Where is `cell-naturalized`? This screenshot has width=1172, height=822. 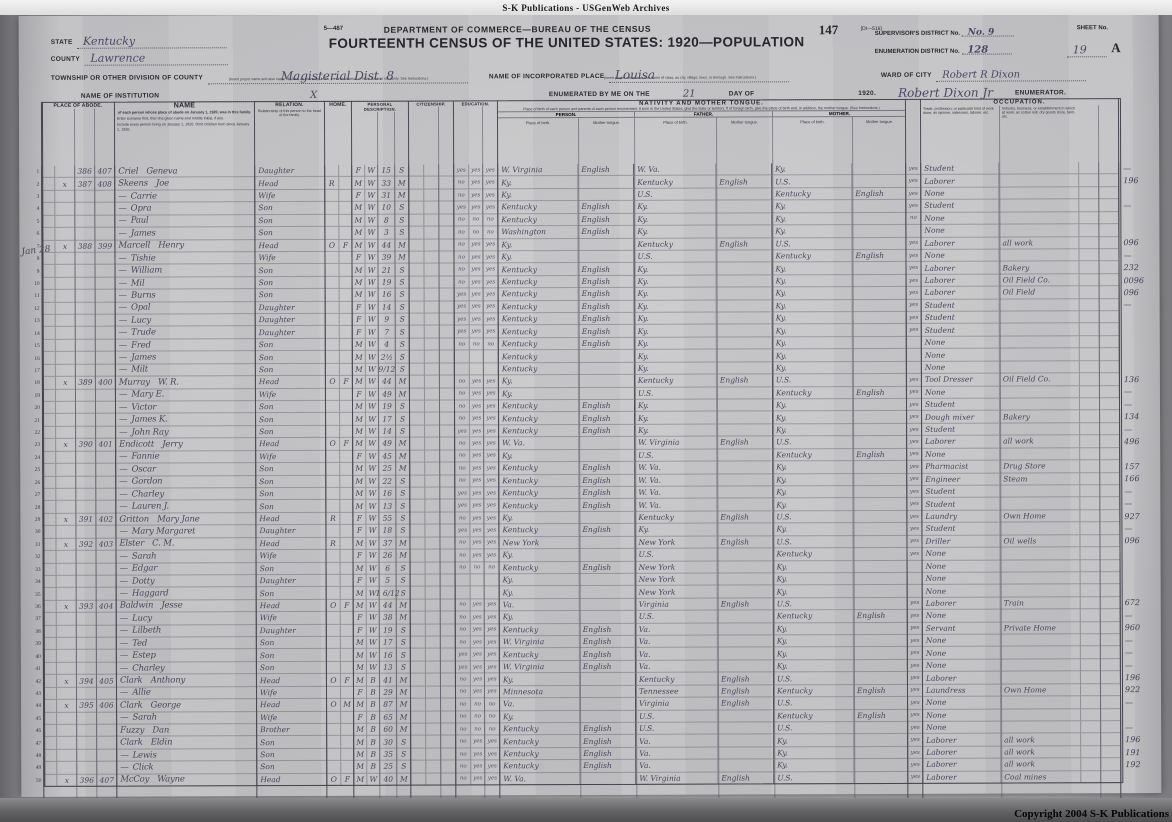 cell-naturalized is located at coordinates (433, 431).